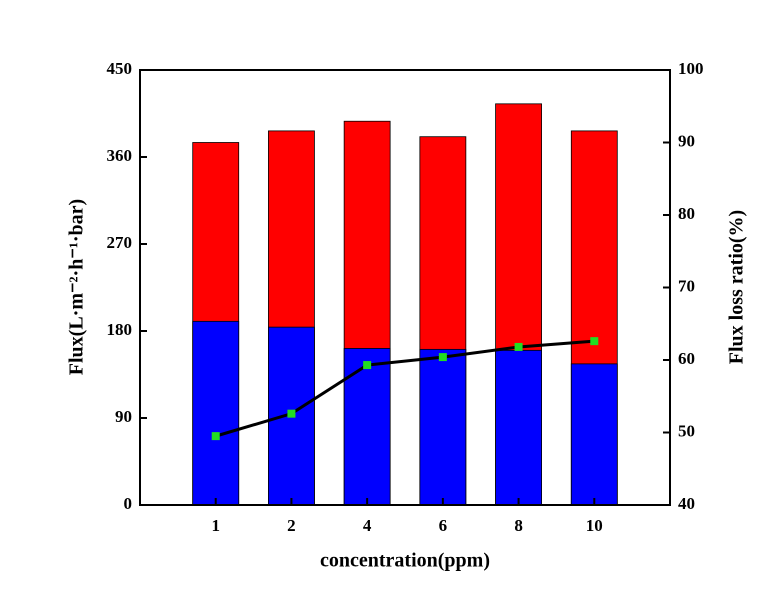 This screenshot has width=779, height=611. I want to click on y-tick-label: 180, so click(120, 329).